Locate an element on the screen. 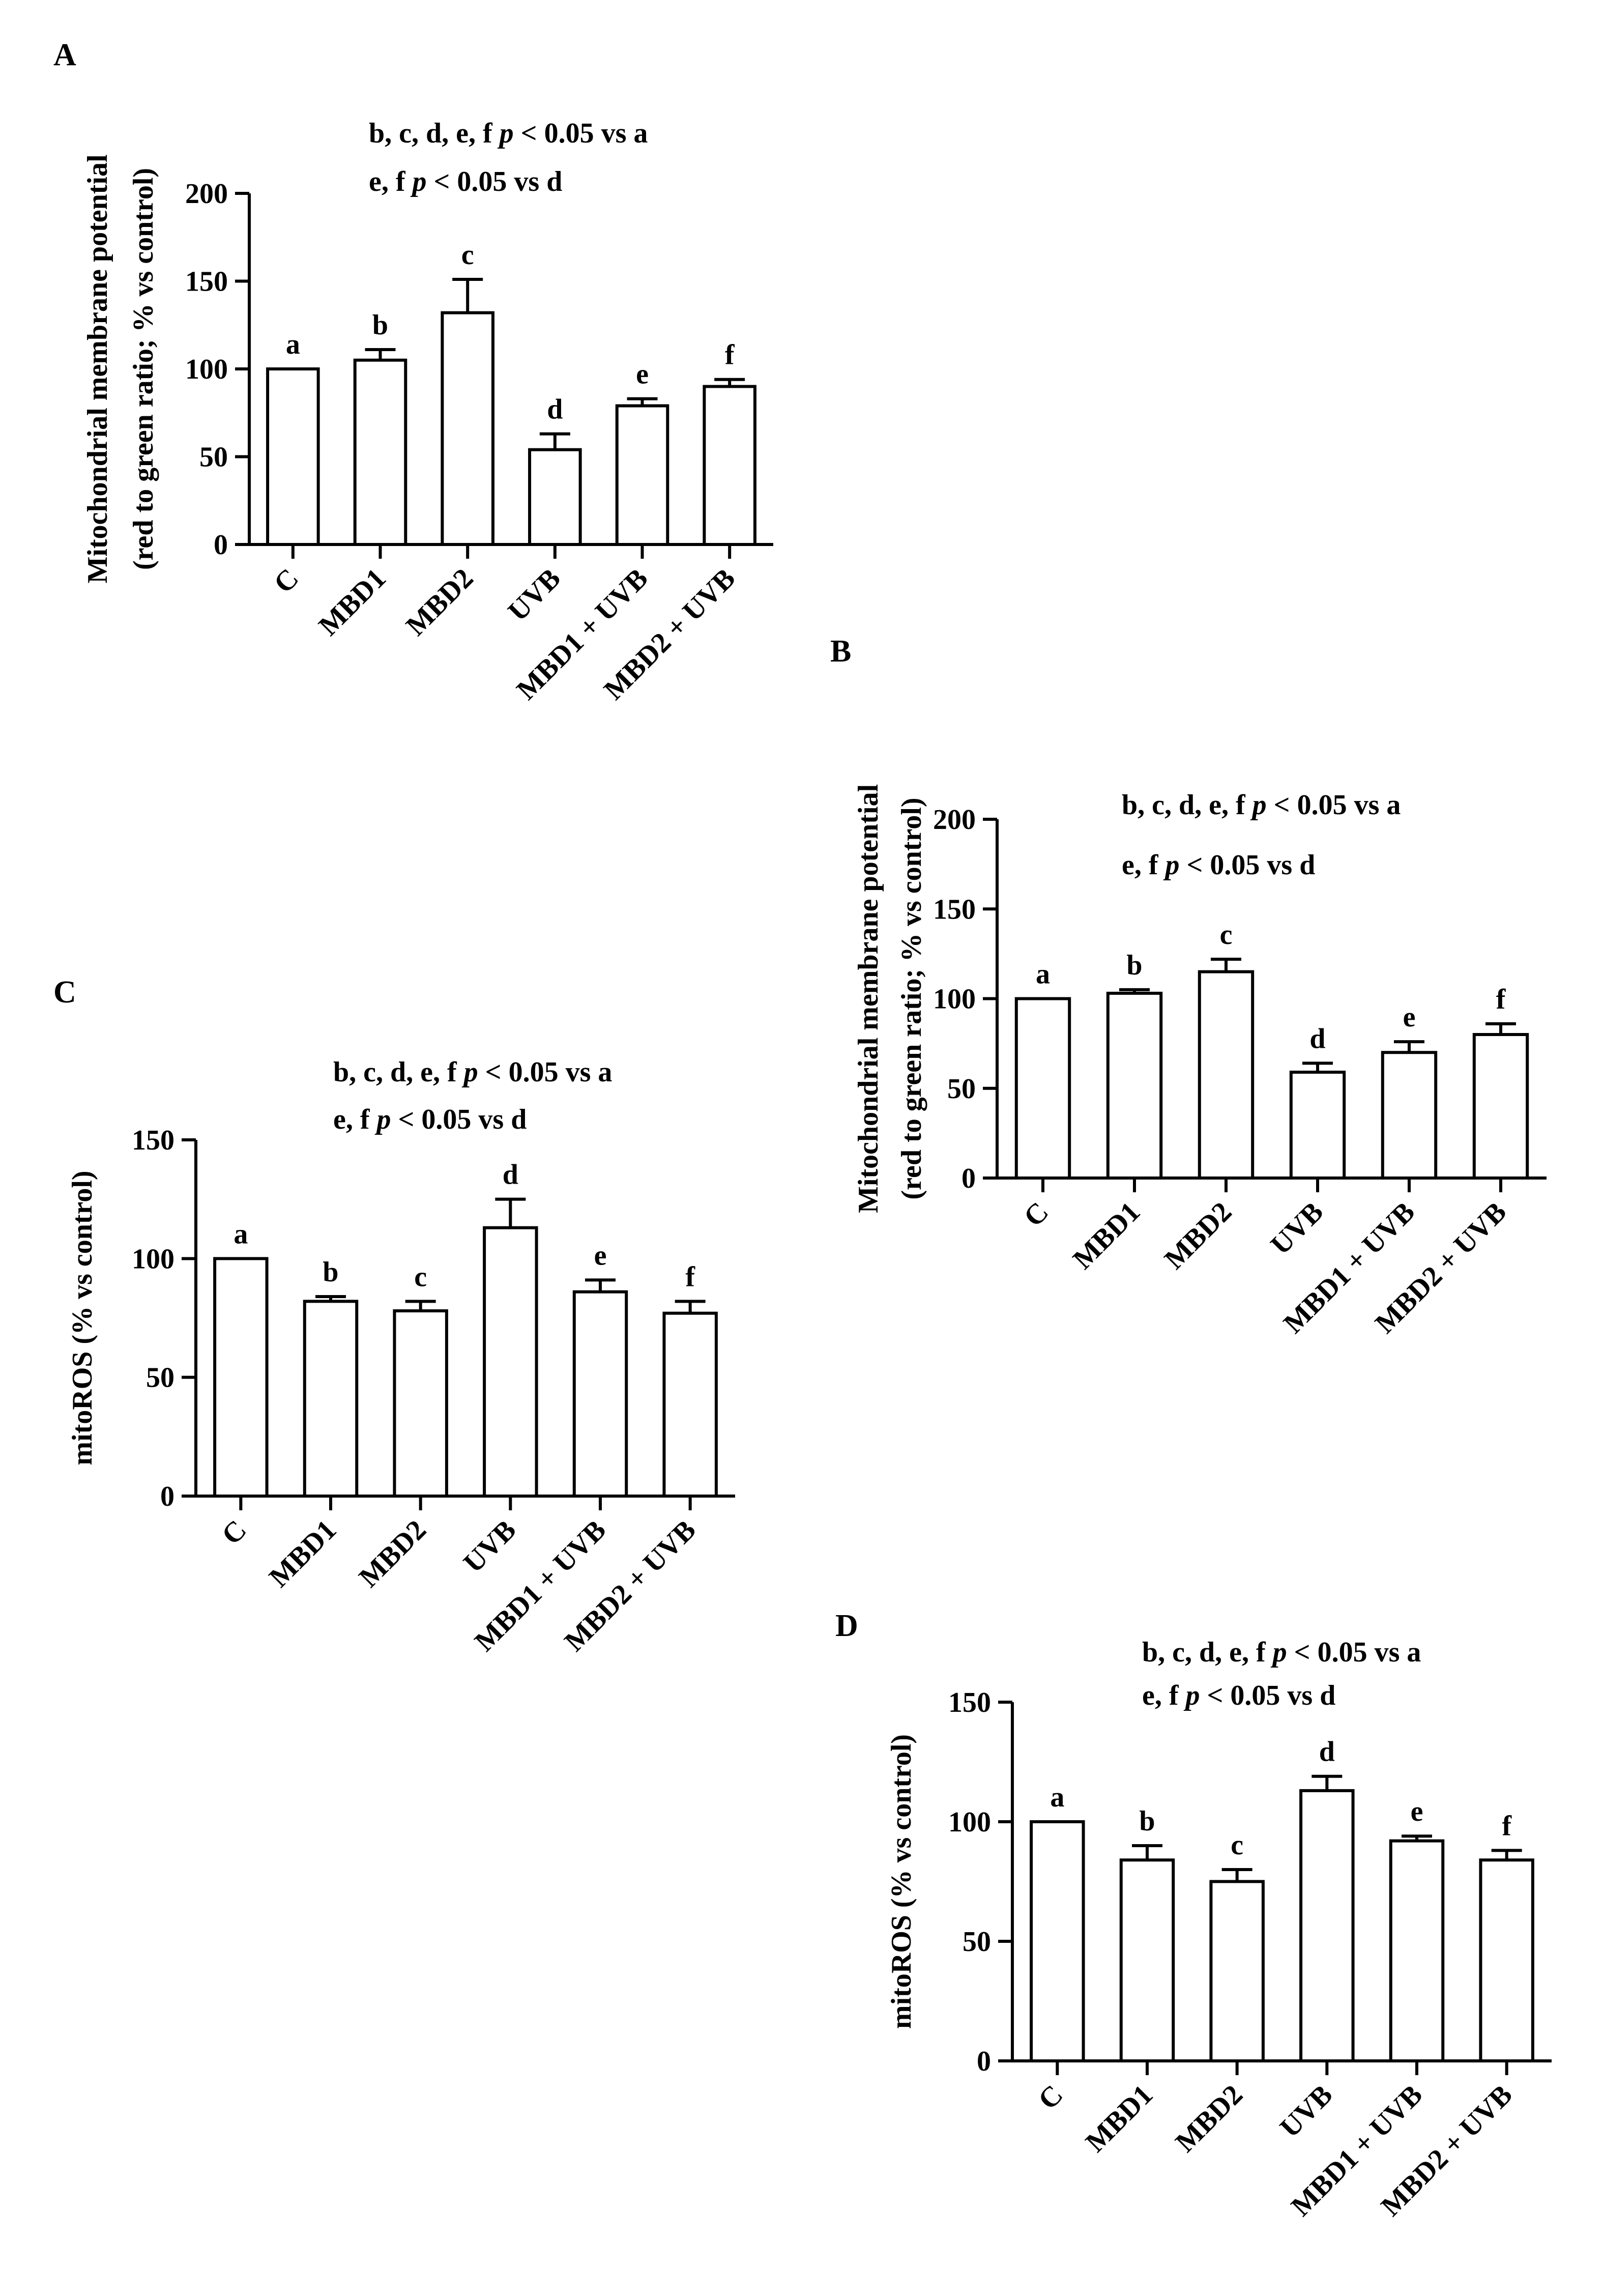  panel-letter: D is located at coordinates (846, 1626).